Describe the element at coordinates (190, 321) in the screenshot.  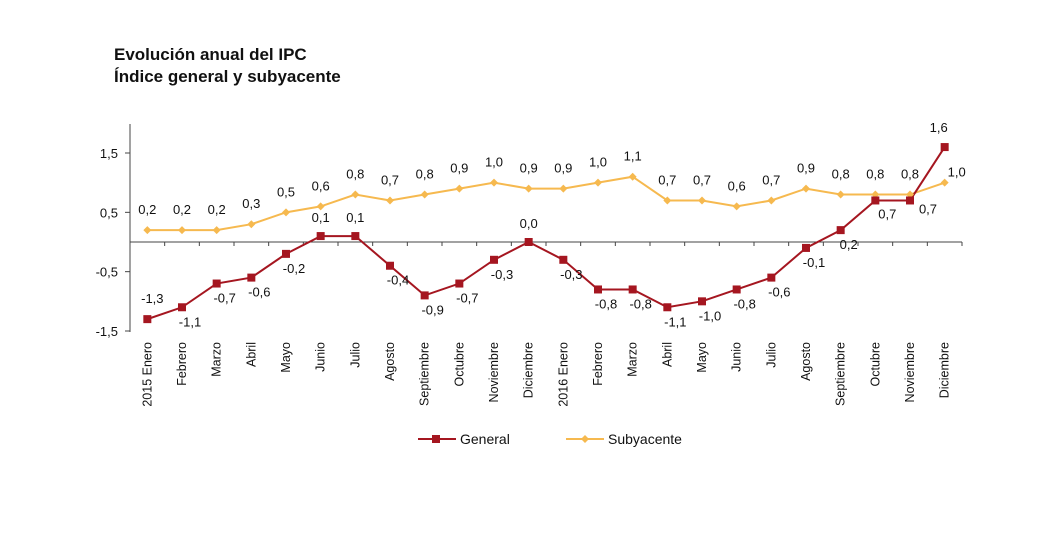
I see `general-data-label: -1,1` at that location.